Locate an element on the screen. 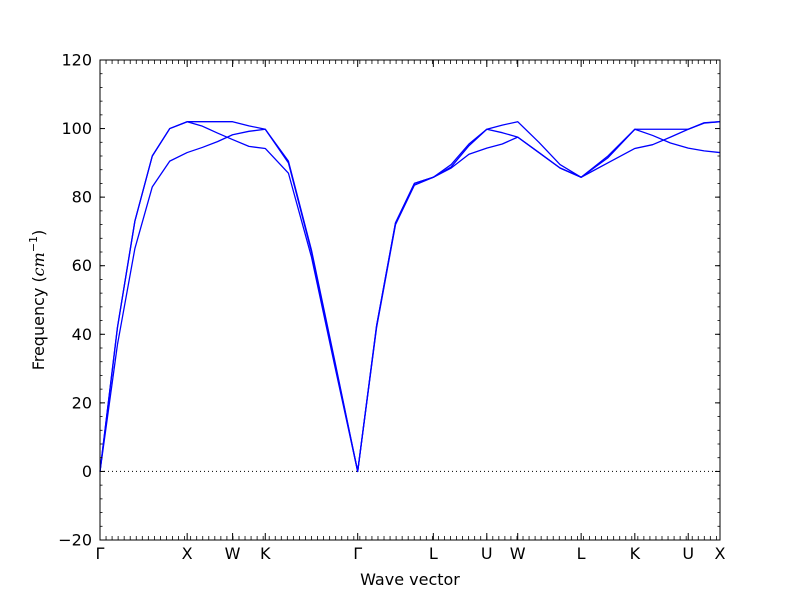  y-tick-label: 80 is located at coordinates (82, 197).